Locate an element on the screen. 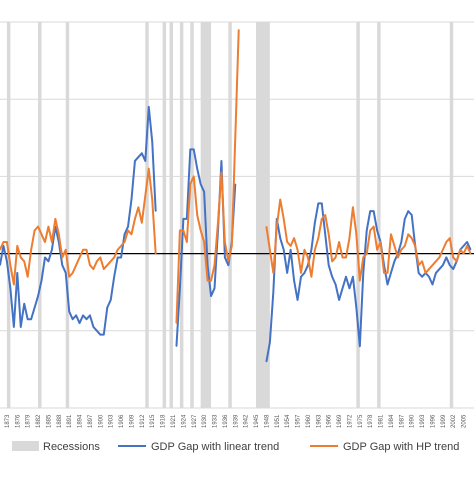 This screenshot has height=479, width=474. x-tick-label: 1984 is located at coordinates (392, 421).